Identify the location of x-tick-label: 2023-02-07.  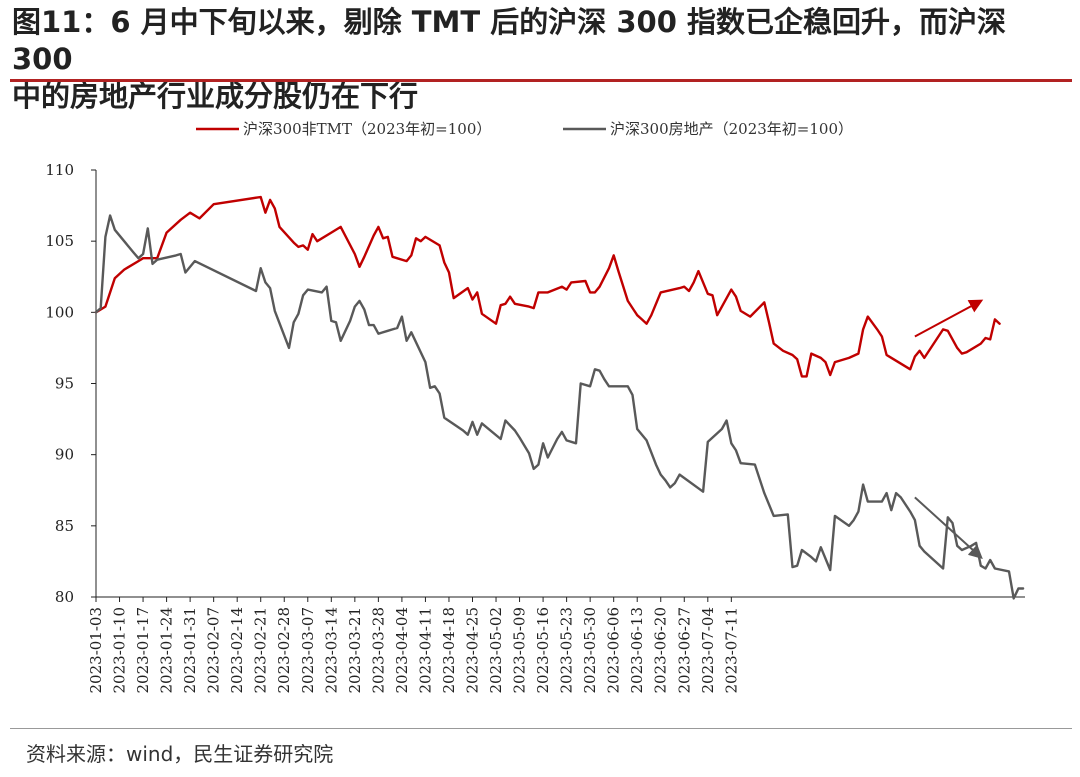
(214, 650).